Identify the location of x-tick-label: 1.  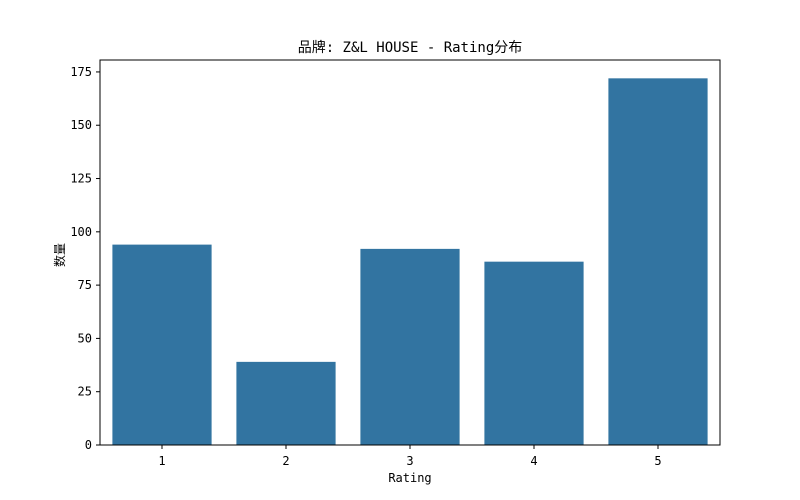
(161, 461).